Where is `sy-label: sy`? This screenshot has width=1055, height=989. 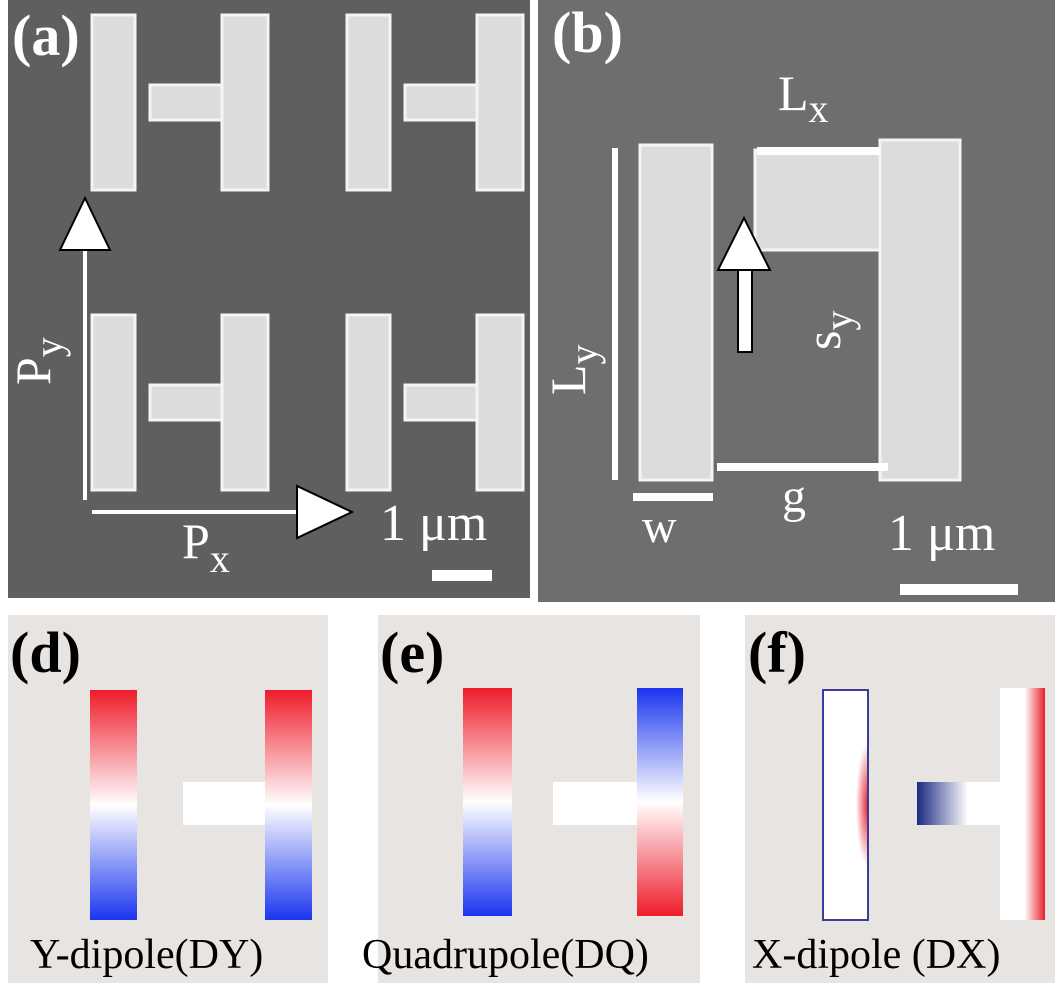 sy-label: sy is located at coordinates (828, 330).